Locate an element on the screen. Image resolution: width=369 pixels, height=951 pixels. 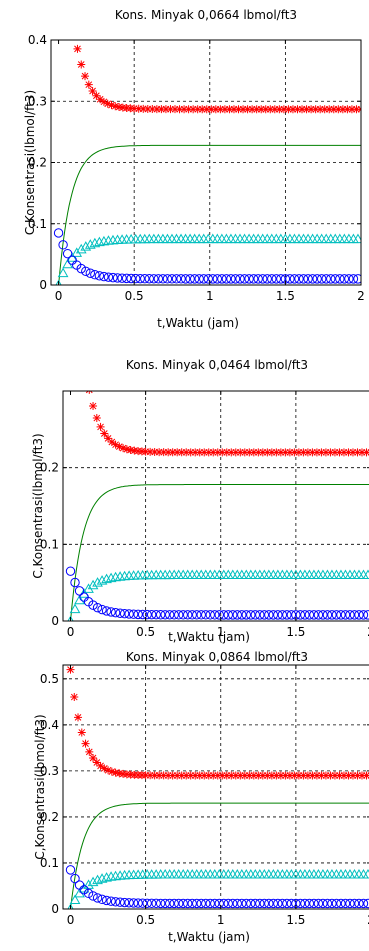
y-axis-label: C,Konsentrasi(lbmol/ft3) is located at coordinates (40, 786).